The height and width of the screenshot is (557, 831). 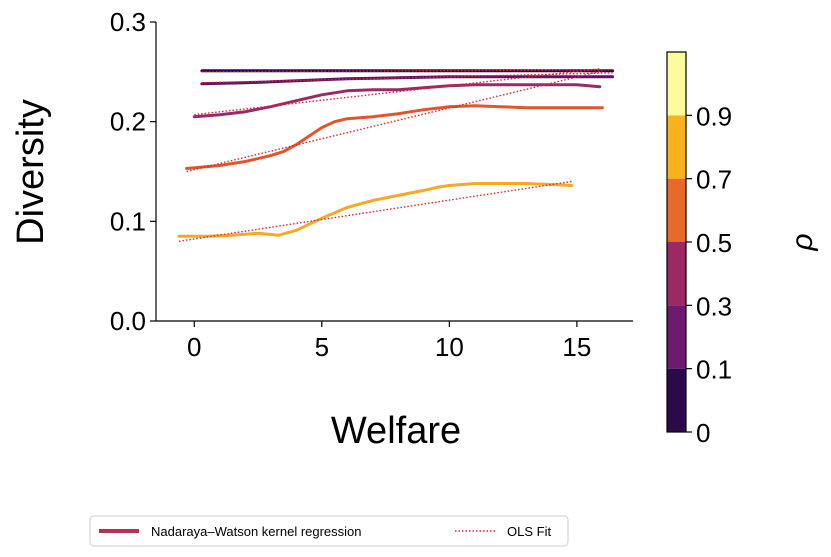 What do you see at coordinates (133, 171) in the screenshot?
I see `y-axis-ticks: 0.0 0.1 0.2 0.3` at bounding box center [133, 171].